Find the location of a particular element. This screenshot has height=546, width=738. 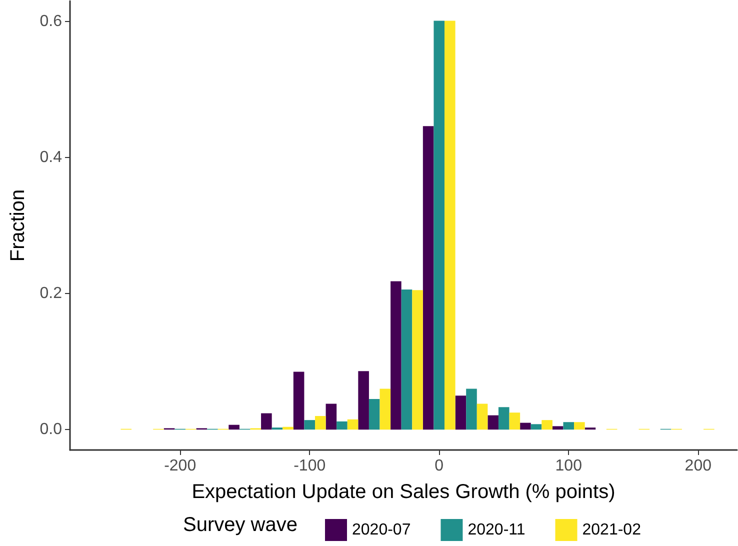

x-tick-label: -200 is located at coordinates (180, 466).